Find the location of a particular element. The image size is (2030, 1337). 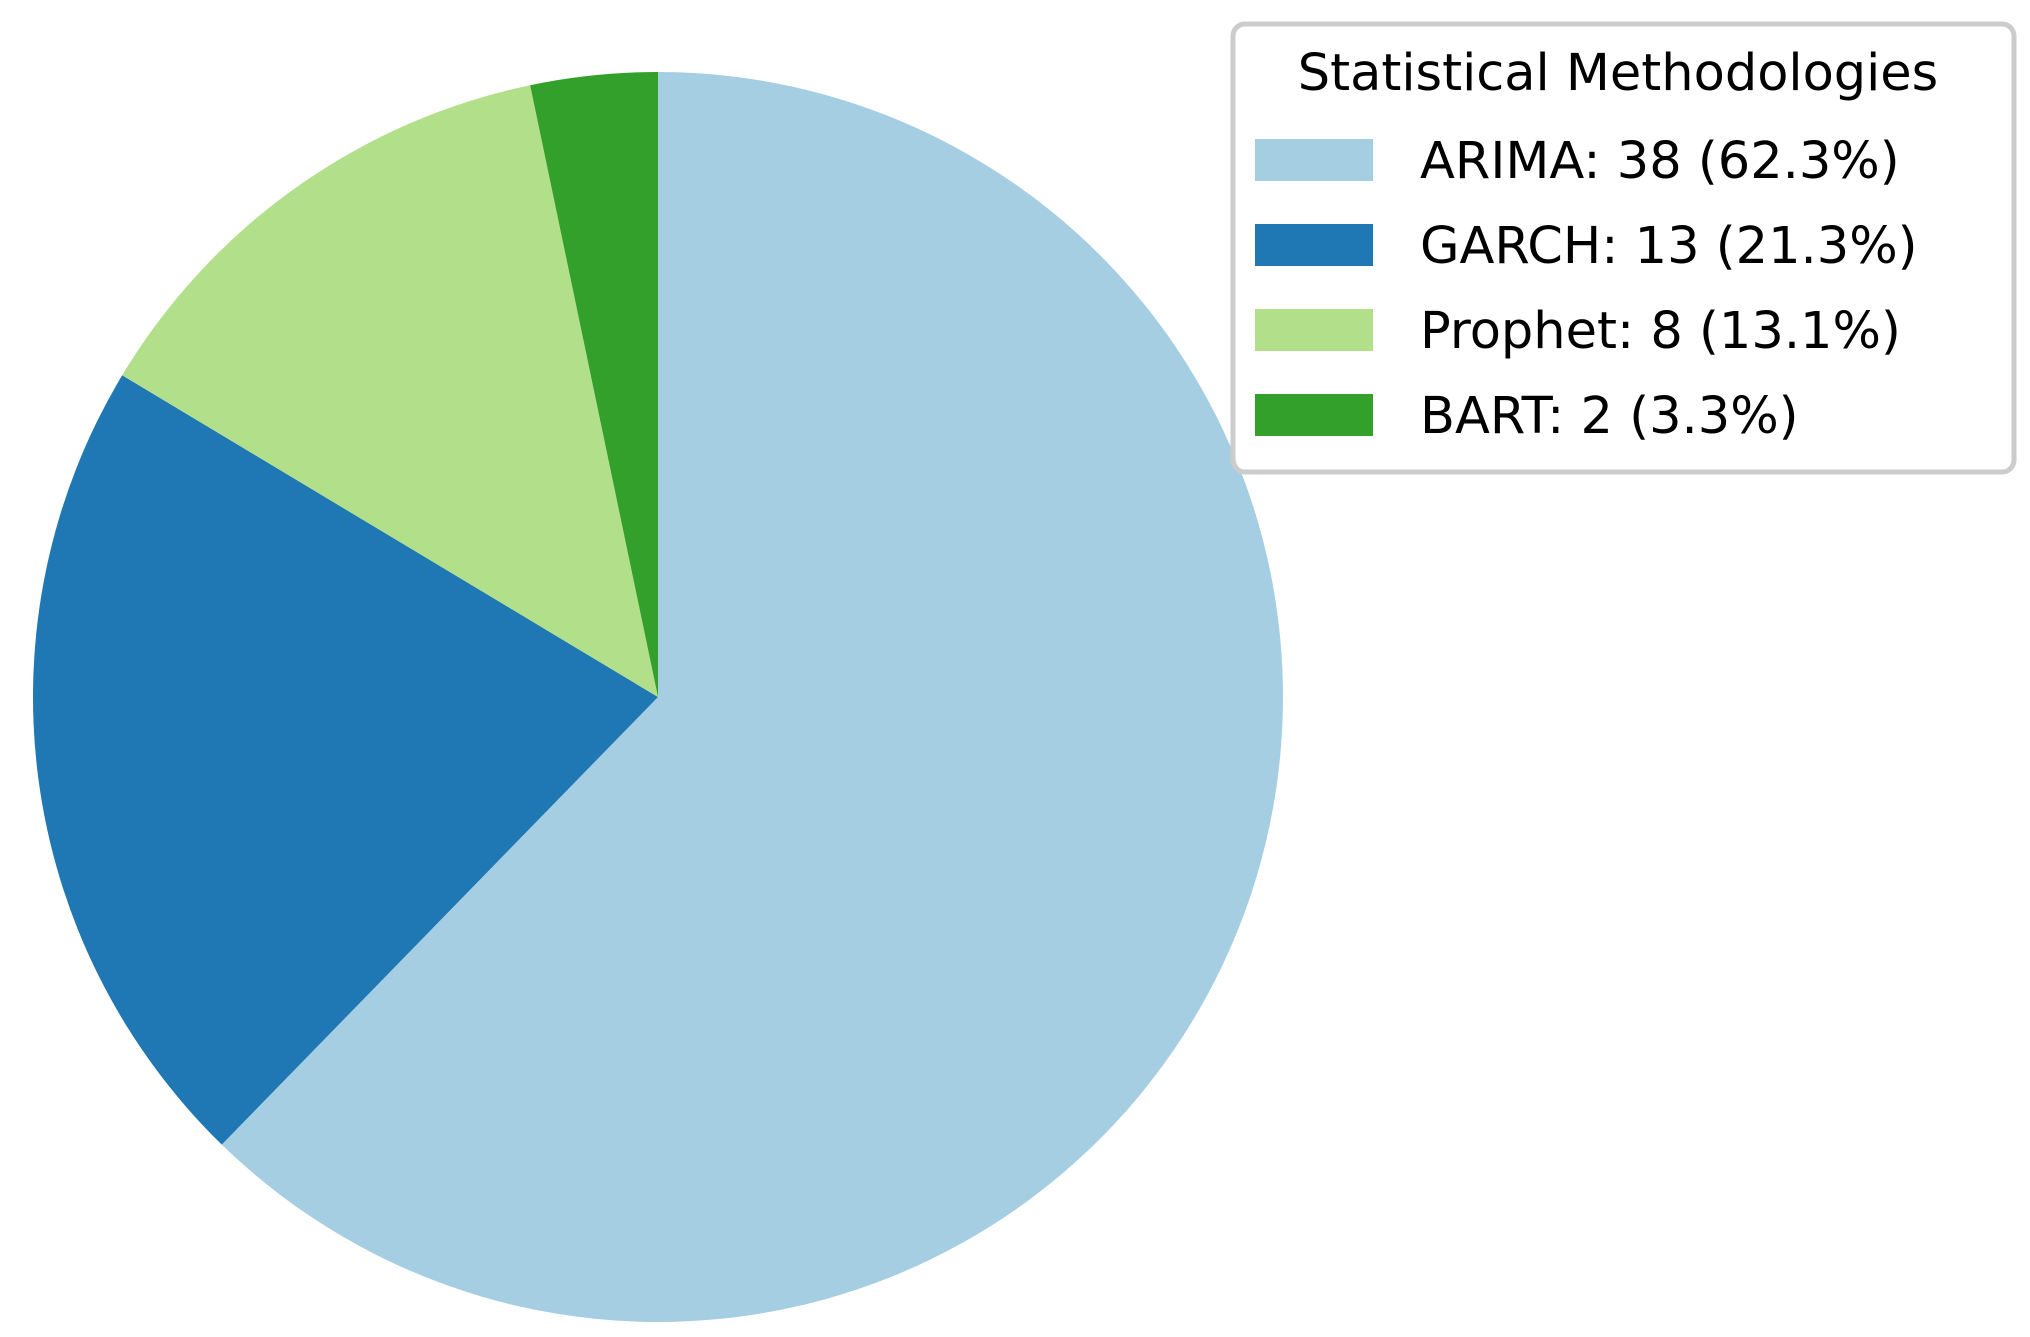

legend-label: BART: 2 (3.3%) is located at coordinates (1609, 416).